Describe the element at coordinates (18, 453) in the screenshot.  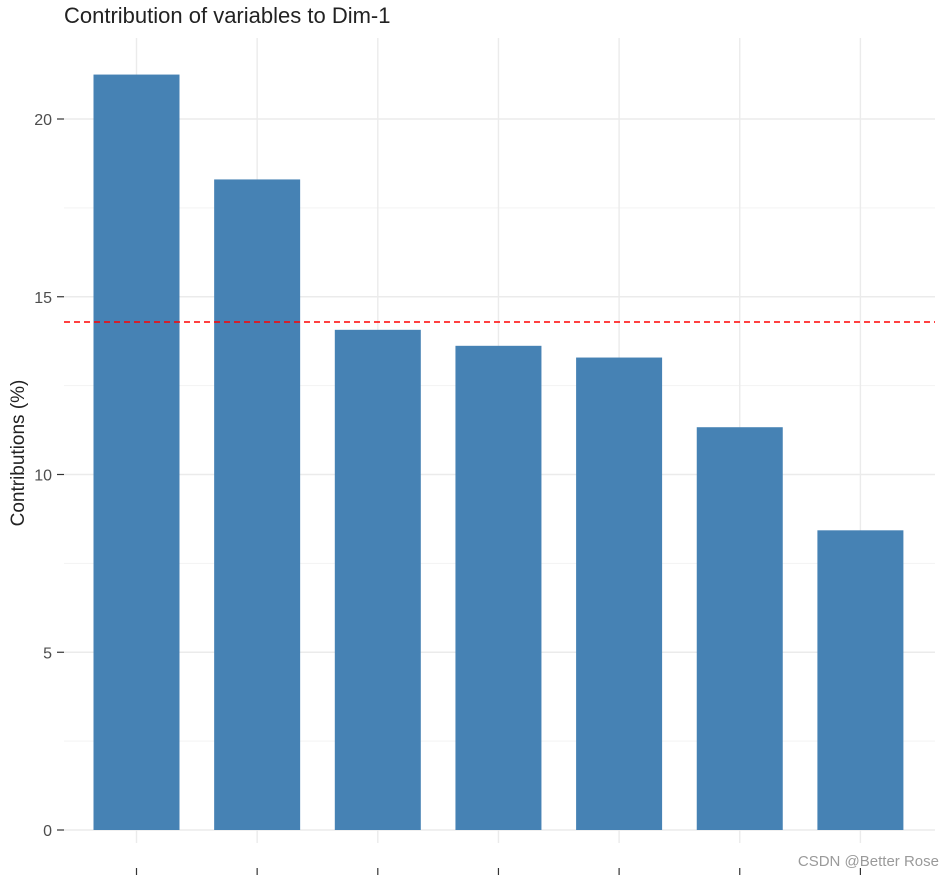
I see `y-axis-label: Contributions (%)` at that location.